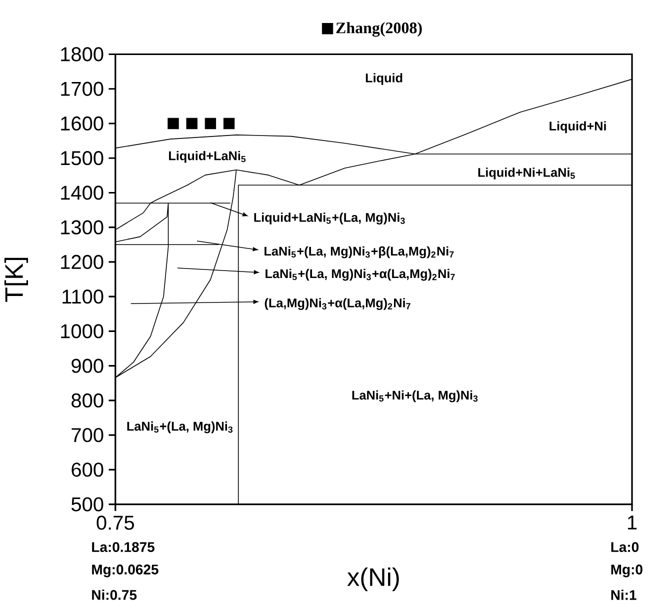  Describe the element at coordinates (415, 396) in the screenshot. I see `annotation: LaNi$_{5}$+Ni+(La, Mg)Ni$_{3}$` at that location.